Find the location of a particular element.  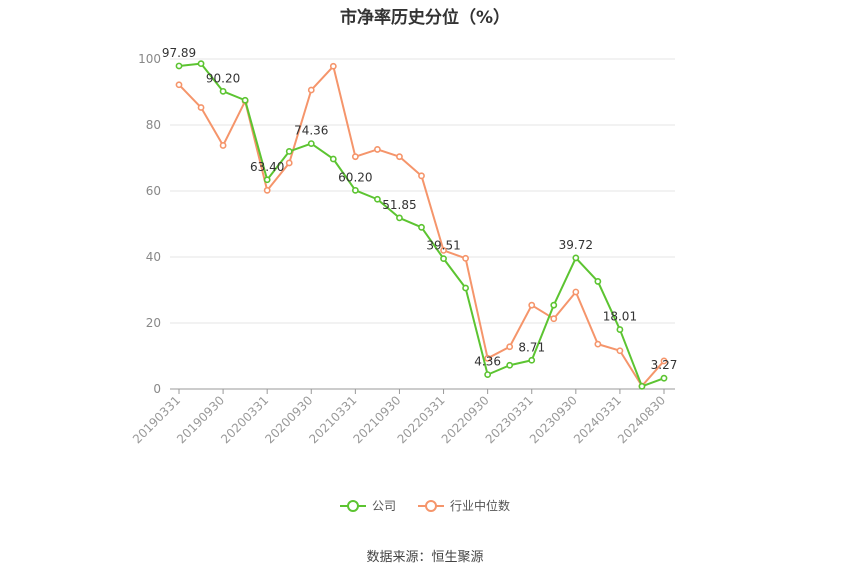

data-label: 60.20 is located at coordinates (355, 177).